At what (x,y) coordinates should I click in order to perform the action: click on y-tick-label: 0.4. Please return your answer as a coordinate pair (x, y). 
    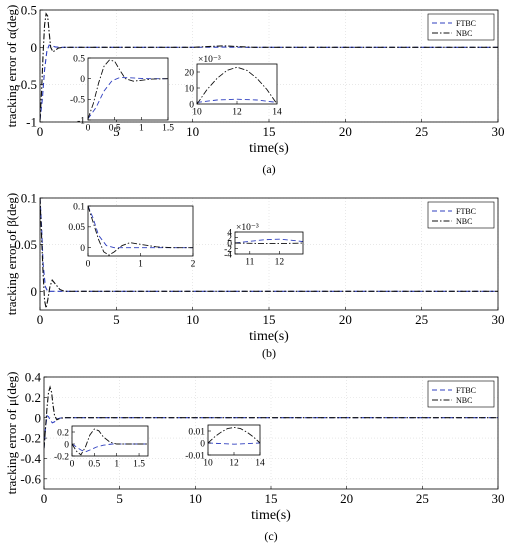
    Looking at the image, I should click on (33, 377).